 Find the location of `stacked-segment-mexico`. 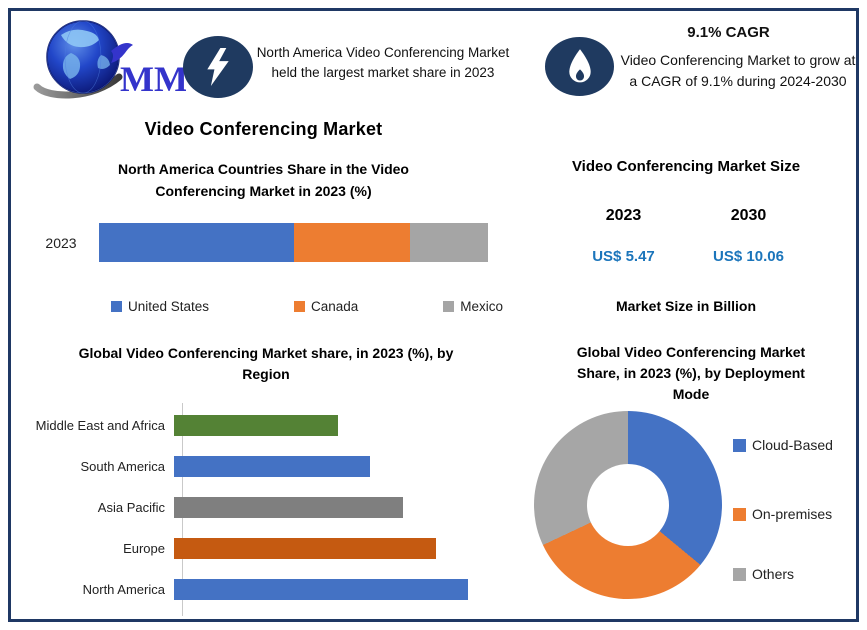

stacked-segment-mexico is located at coordinates (449, 242).